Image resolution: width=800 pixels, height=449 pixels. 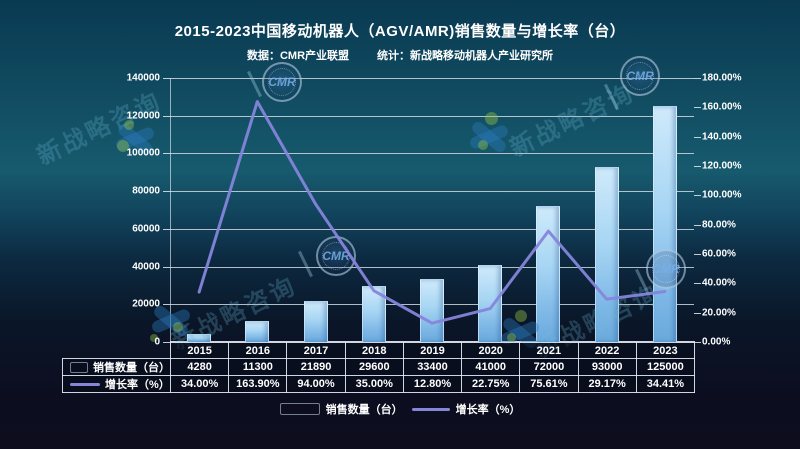 I want to click on table-year-cell: 2022, so click(x=607, y=350).